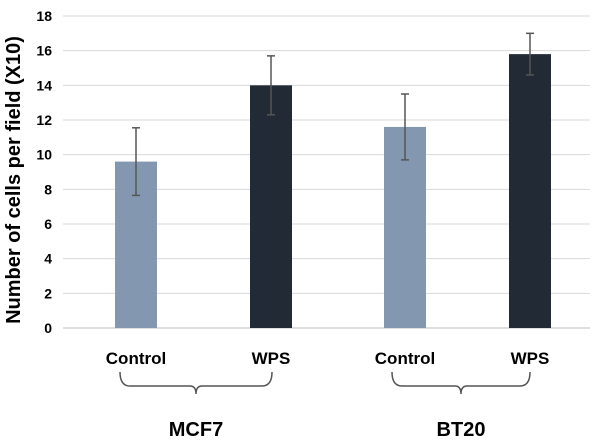  I want to click on group-braces: MCF7 BT20, so click(325, 406).